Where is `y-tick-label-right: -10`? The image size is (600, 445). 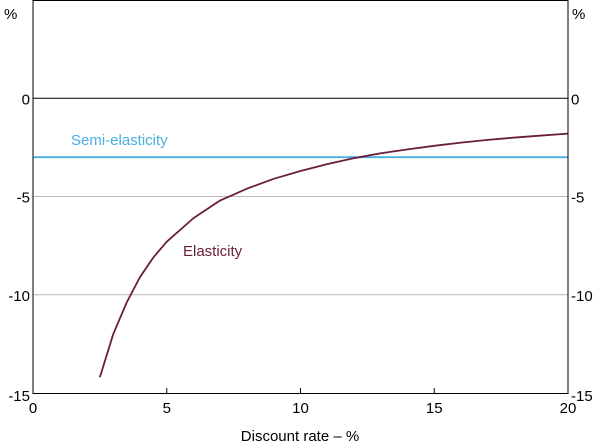 y-tick-label-right: -10 is located at coordinates (582, 296).